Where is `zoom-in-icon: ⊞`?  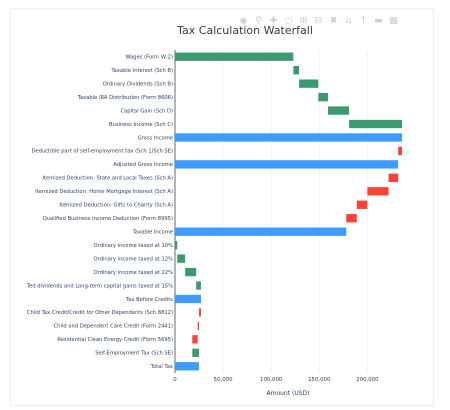
zoom-in-icon: ⊞ is located at coordinates (303, 21).